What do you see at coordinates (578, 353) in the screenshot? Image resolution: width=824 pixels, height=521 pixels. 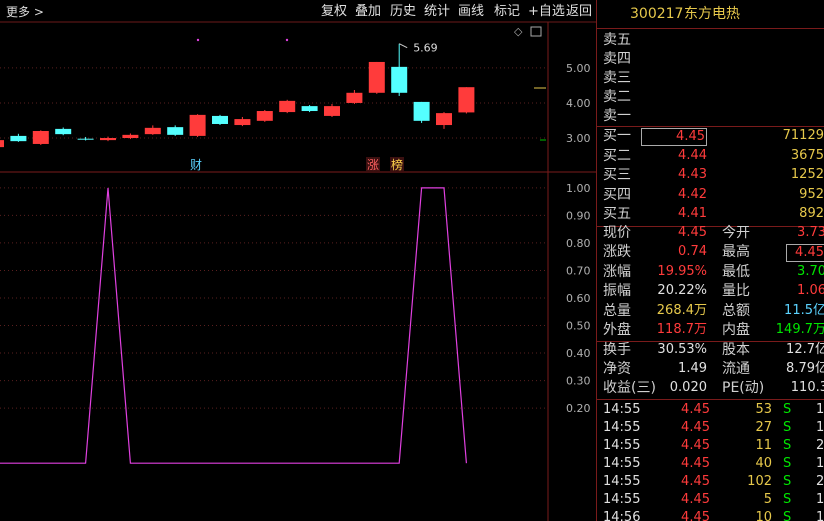 I see `y-tick-label: 0.40` at bounding box center [578, 353].